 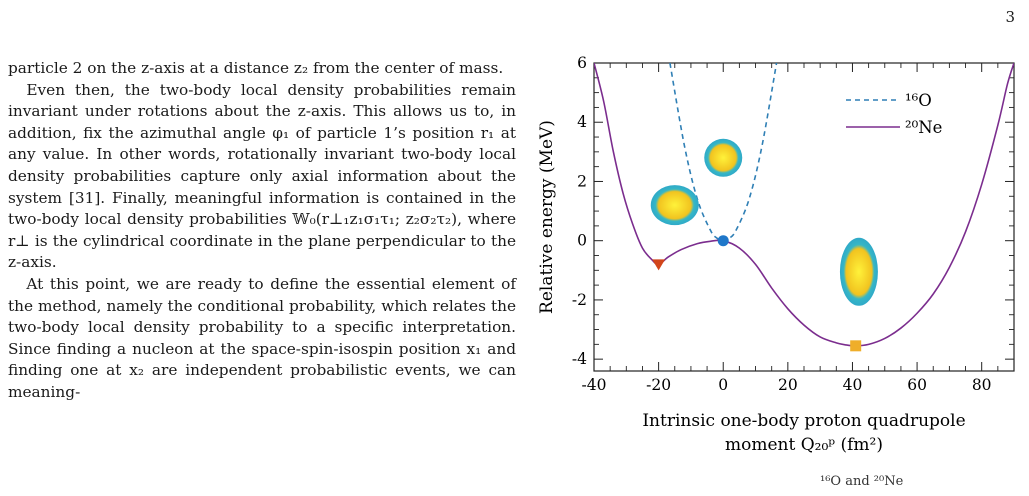 What do you see at coordinates (674, 205) in the screenshot?
I see `density-inset-oblate` at bounding box center [674, 205].